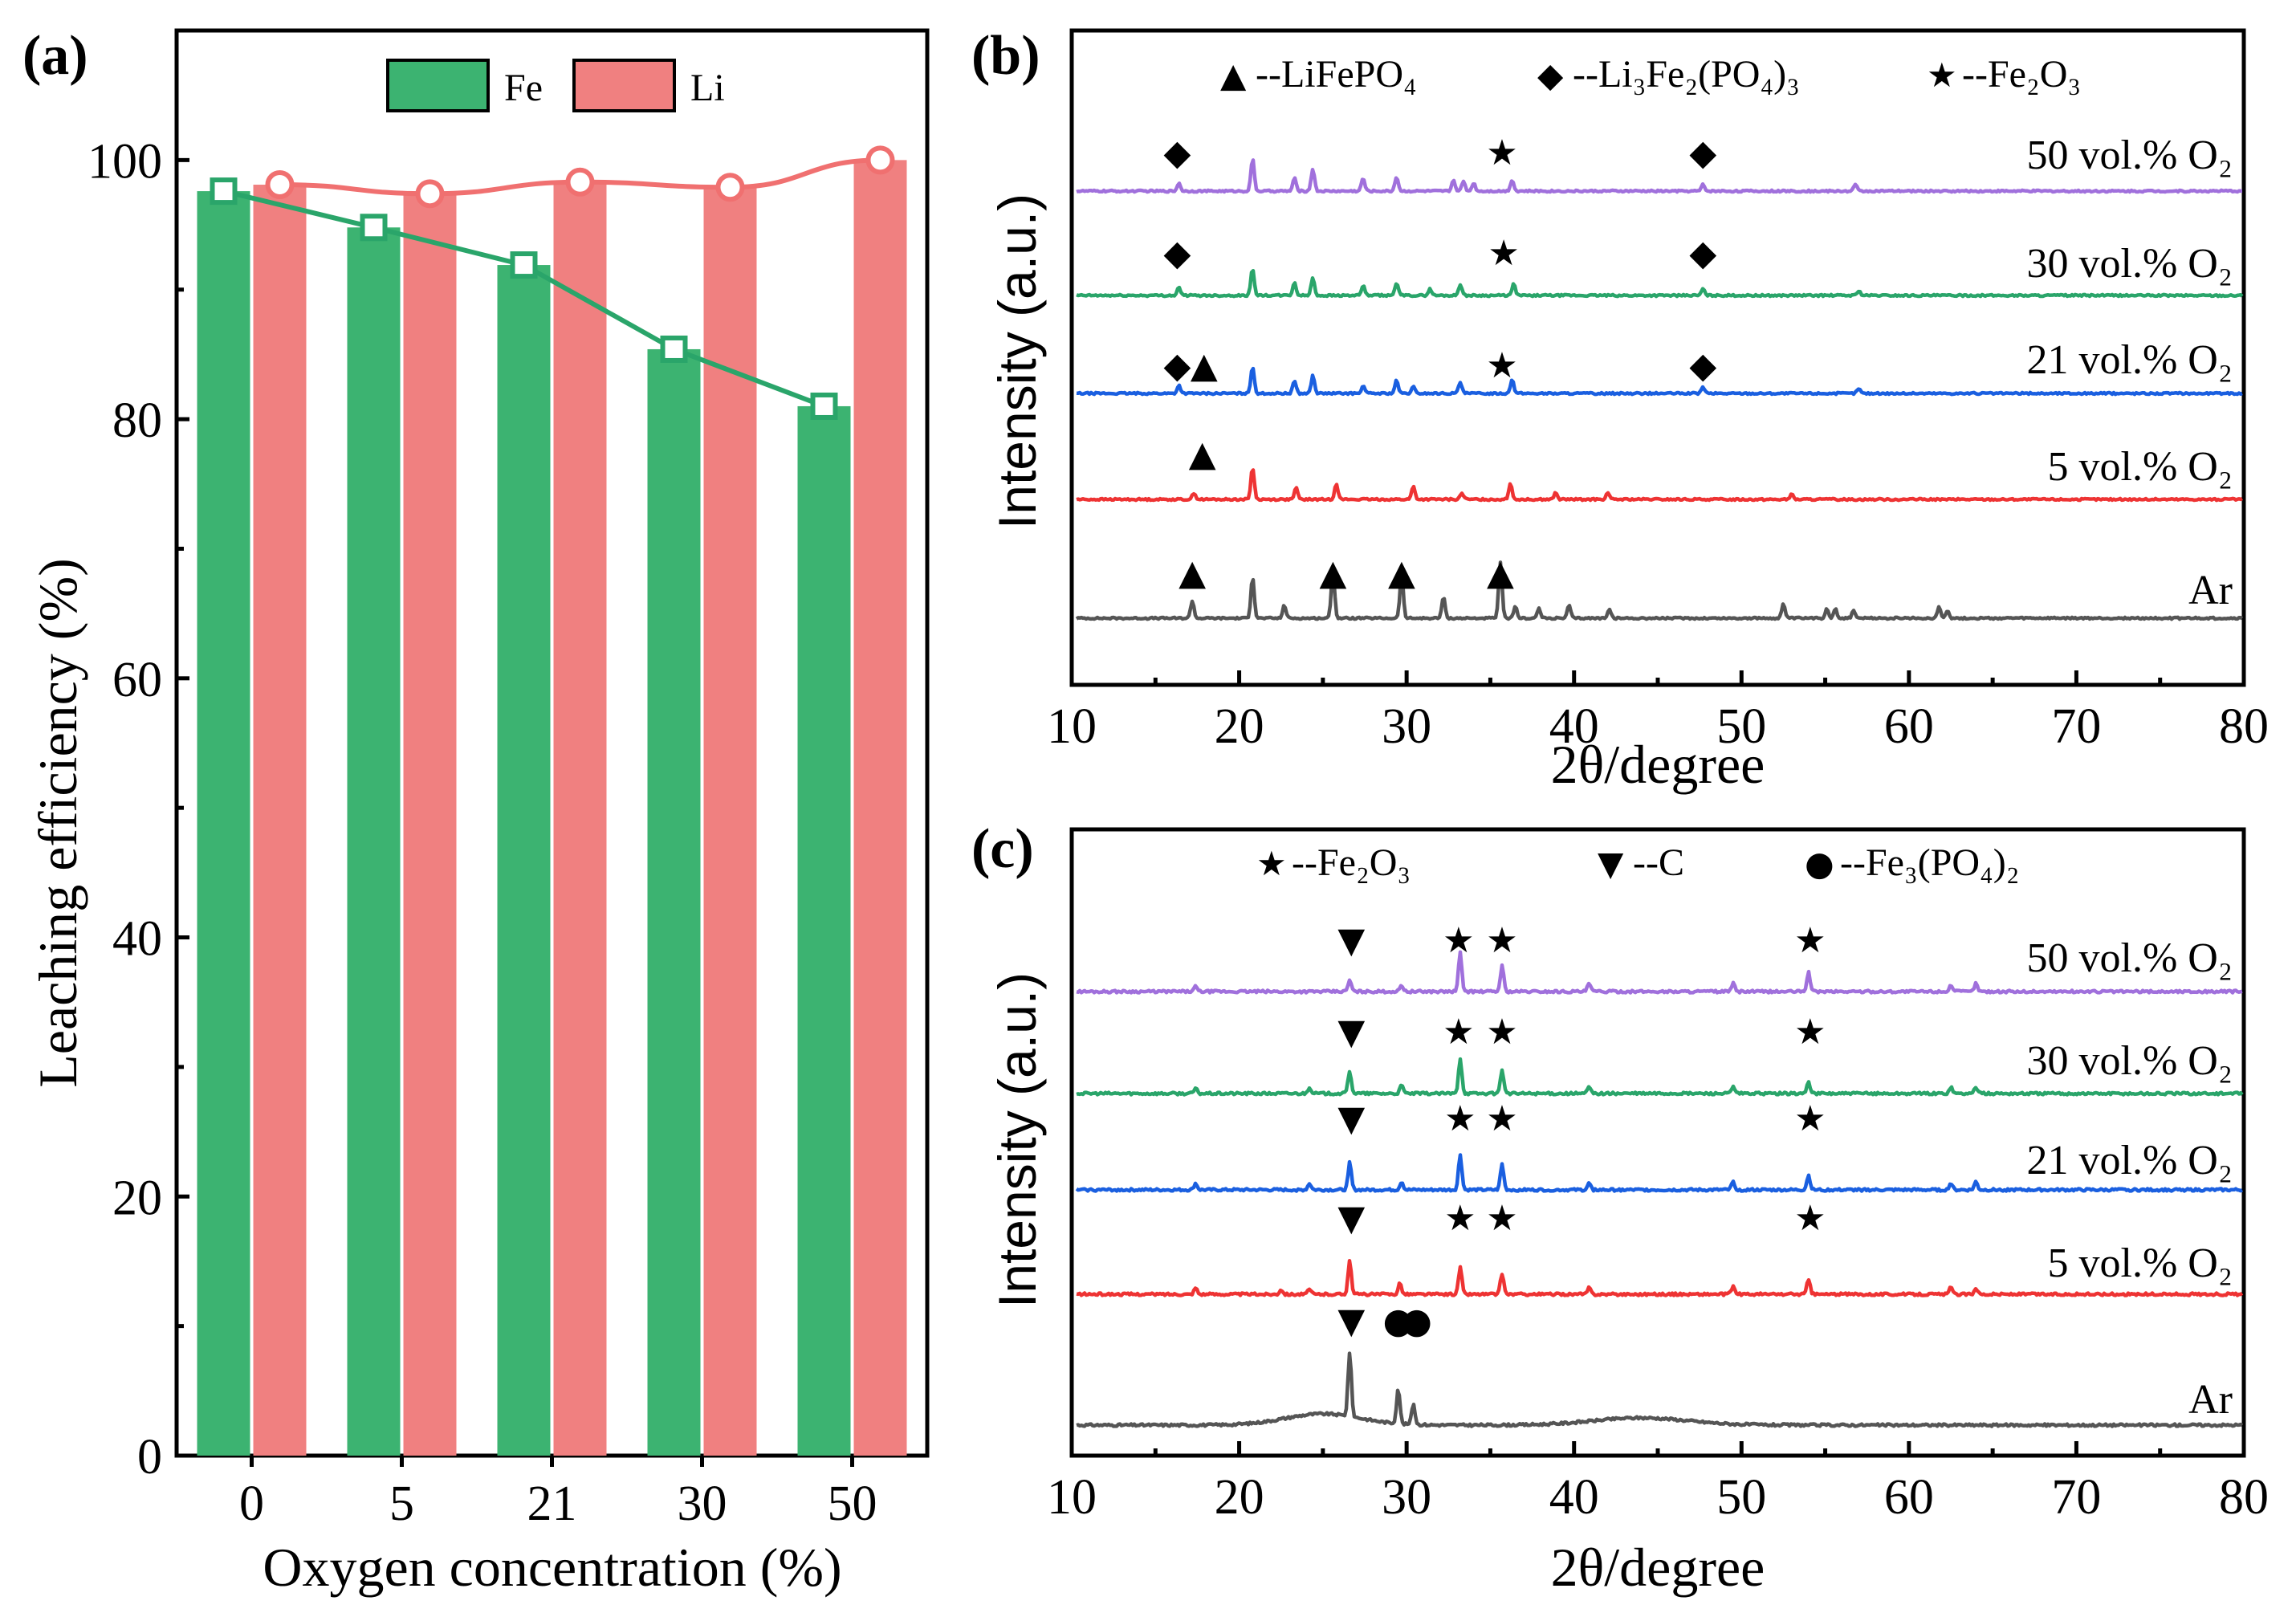 Image resolution: width=2296 pixels, height=1617 pixels. What do you see at coordinates (137, 1198) in the screenshot?
I see `y-tick-label-20: 20` at bounding box center [137, 1198].